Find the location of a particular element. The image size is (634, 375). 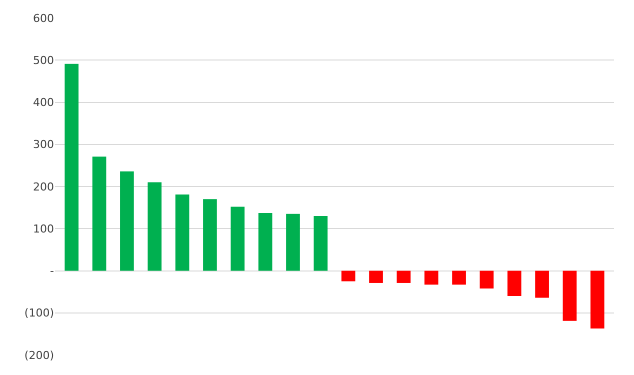

y-tick-label: 100 is located at coordinates (43, 229).